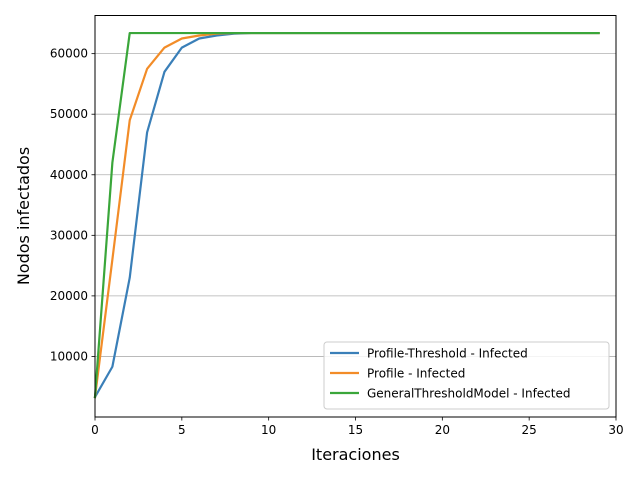  I want to click on legend-box, so click(466, 375).